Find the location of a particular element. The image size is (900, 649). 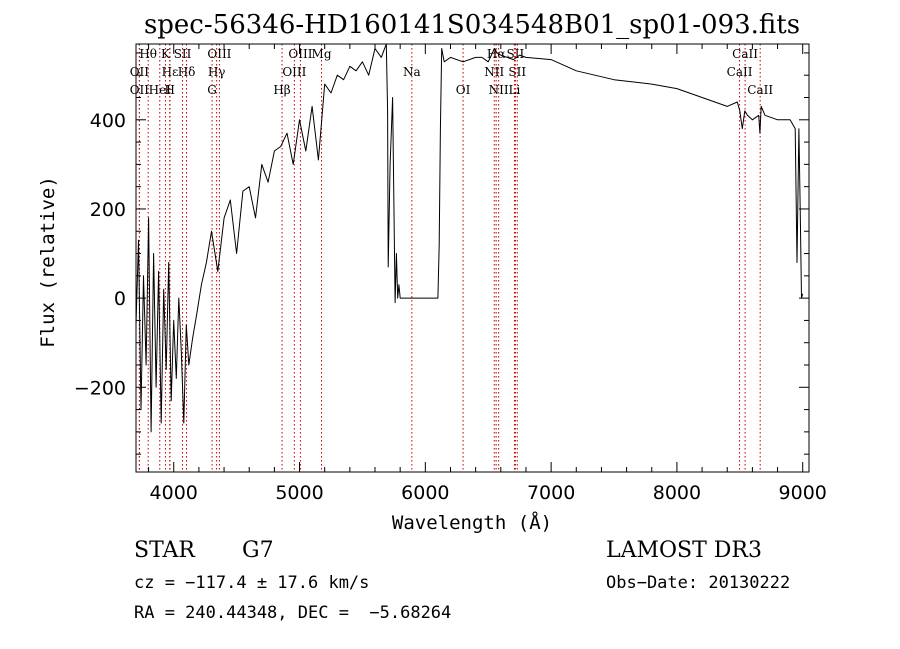

subclass: G7 is located at coordinates (258, 550).